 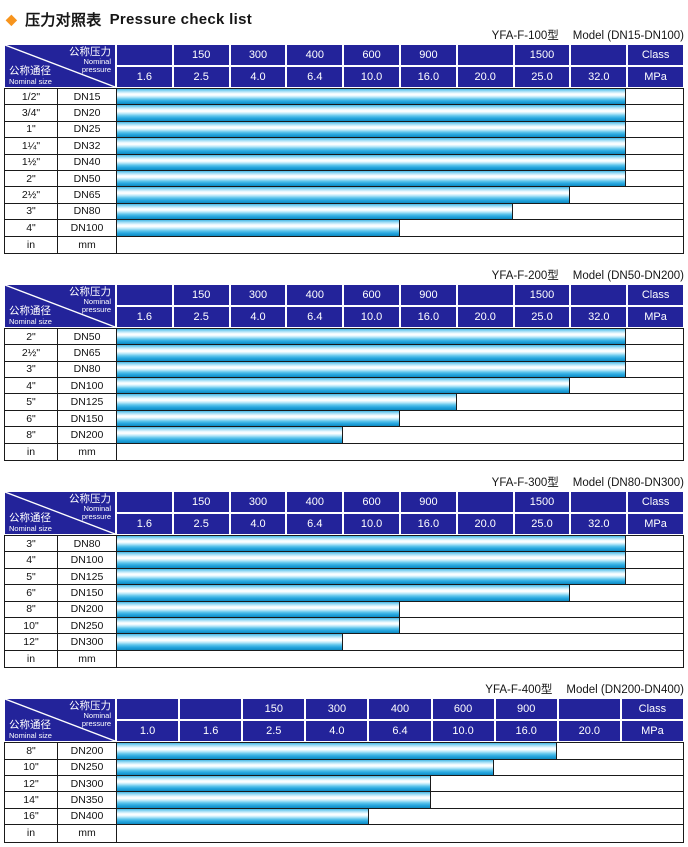 I want to click on diamond-icon: ◆, so click(x=12, y=19).